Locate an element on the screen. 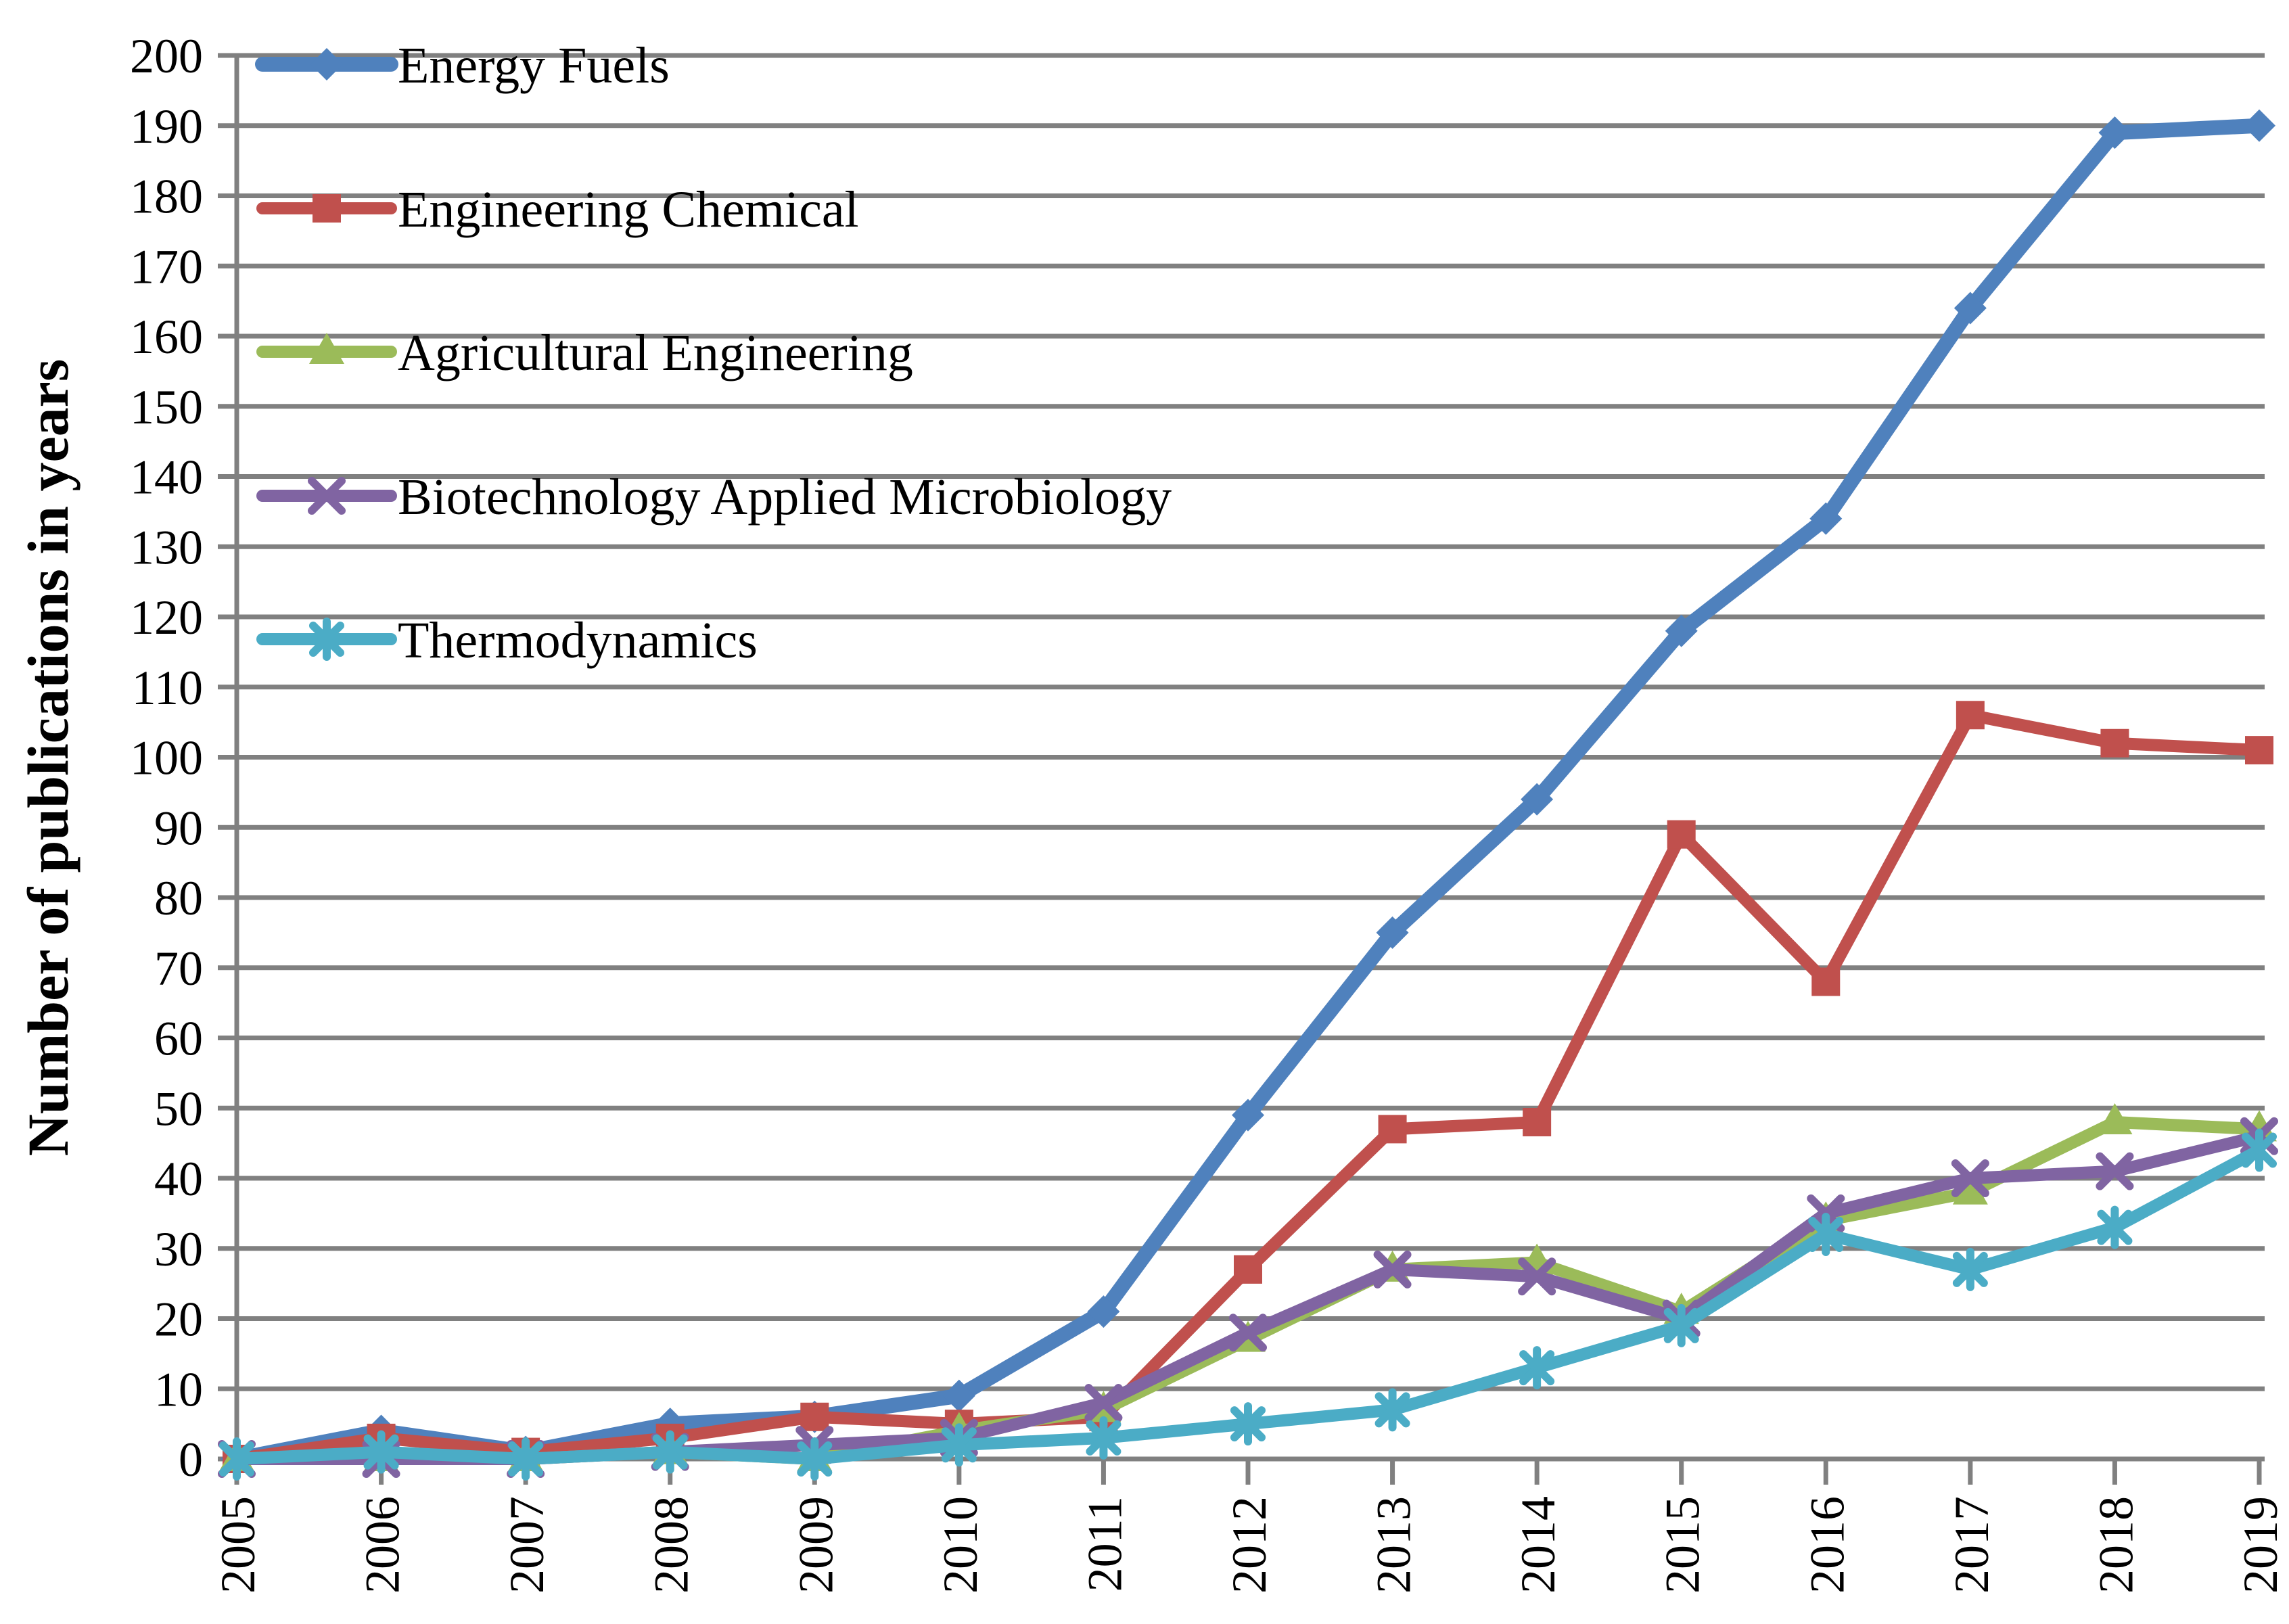  x-tick-label: 2007 is located at coordinates (527, 1545).